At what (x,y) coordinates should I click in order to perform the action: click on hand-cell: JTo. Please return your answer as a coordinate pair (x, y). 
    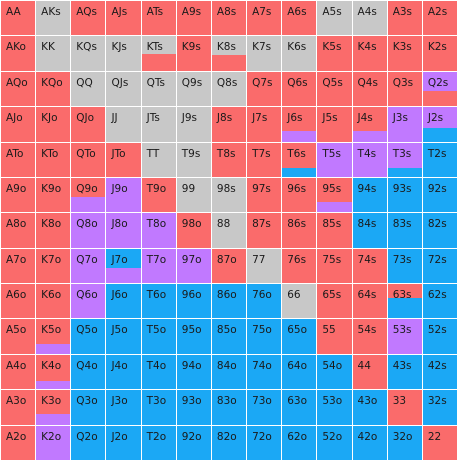
    Looking at the image, I should click on (123, 159).